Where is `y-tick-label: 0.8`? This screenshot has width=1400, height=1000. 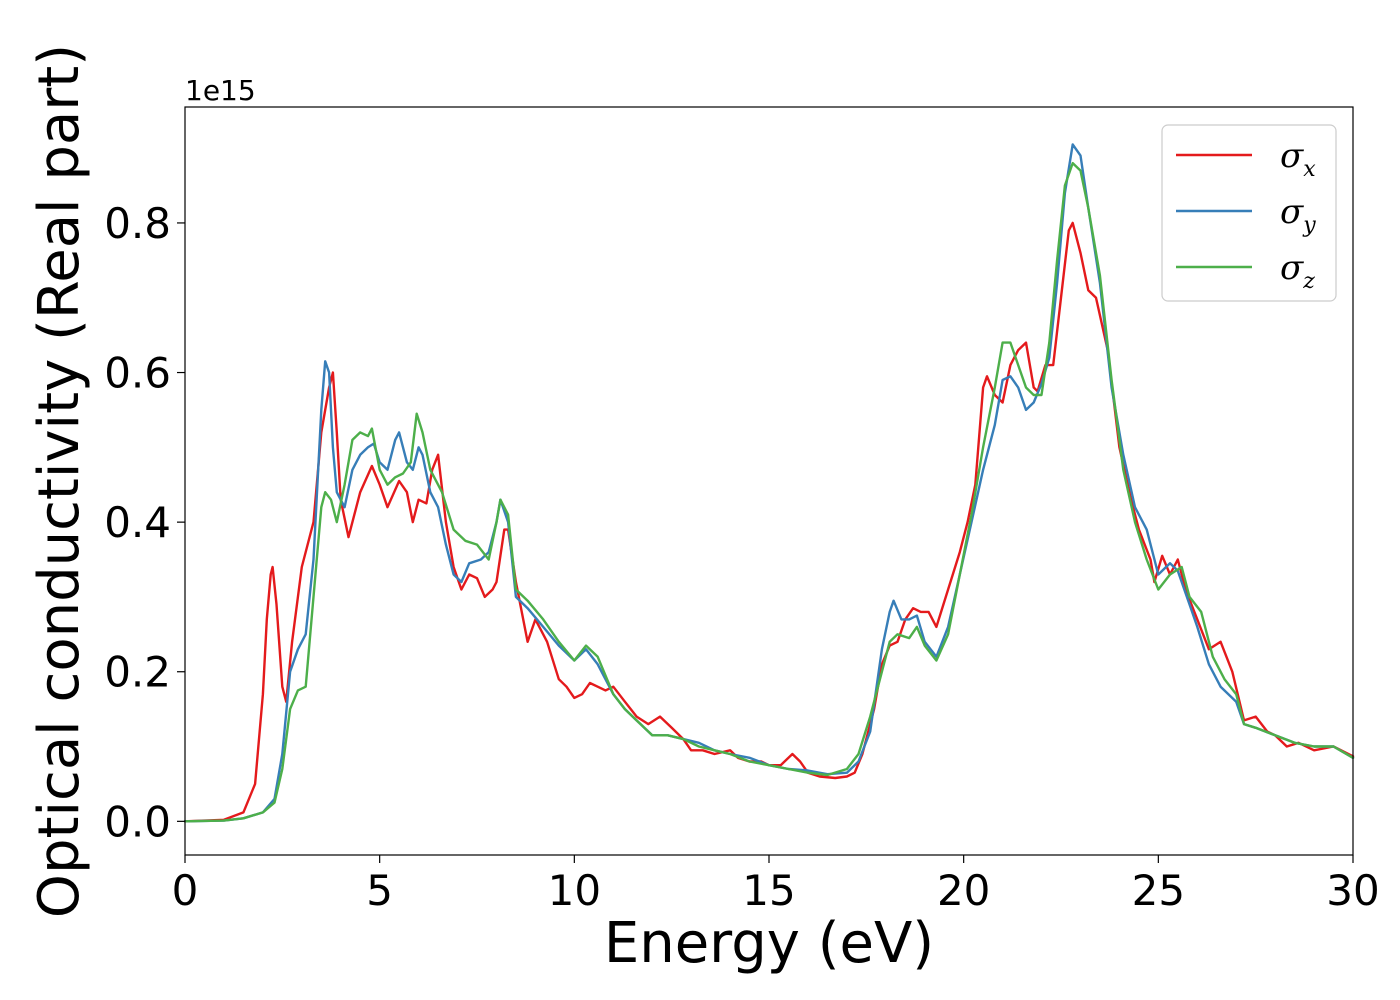
y-tick-label: 0.8 is located at coordinates (137, 223).